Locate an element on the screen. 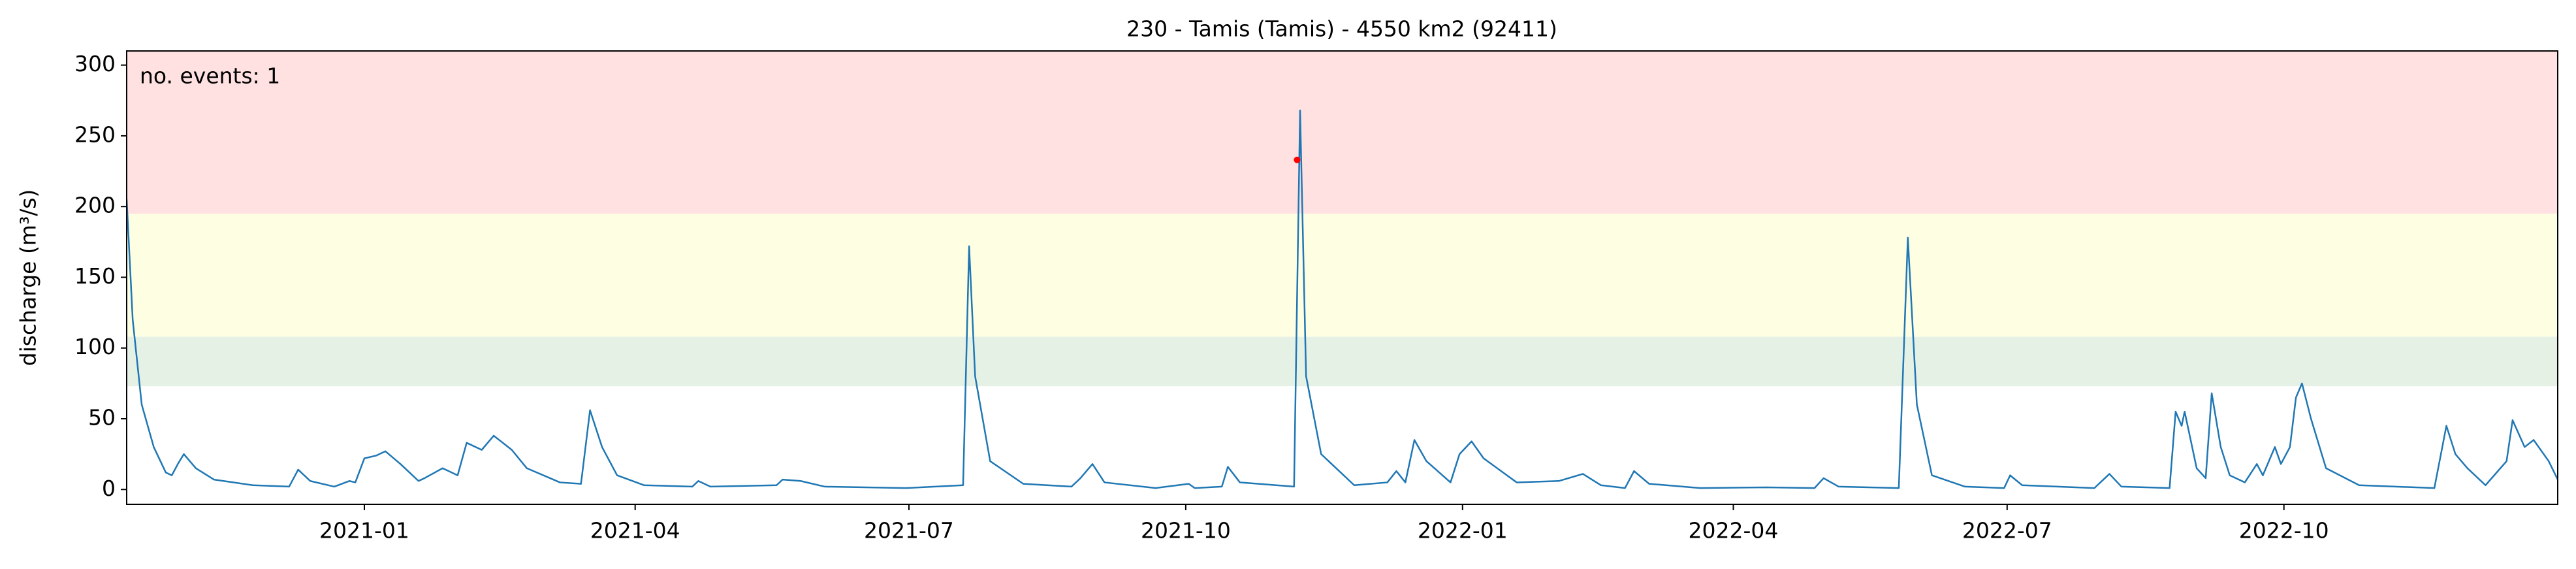 The image size is (2576, 569). y-tick-label: 100 is located at coordinates (95, 346).